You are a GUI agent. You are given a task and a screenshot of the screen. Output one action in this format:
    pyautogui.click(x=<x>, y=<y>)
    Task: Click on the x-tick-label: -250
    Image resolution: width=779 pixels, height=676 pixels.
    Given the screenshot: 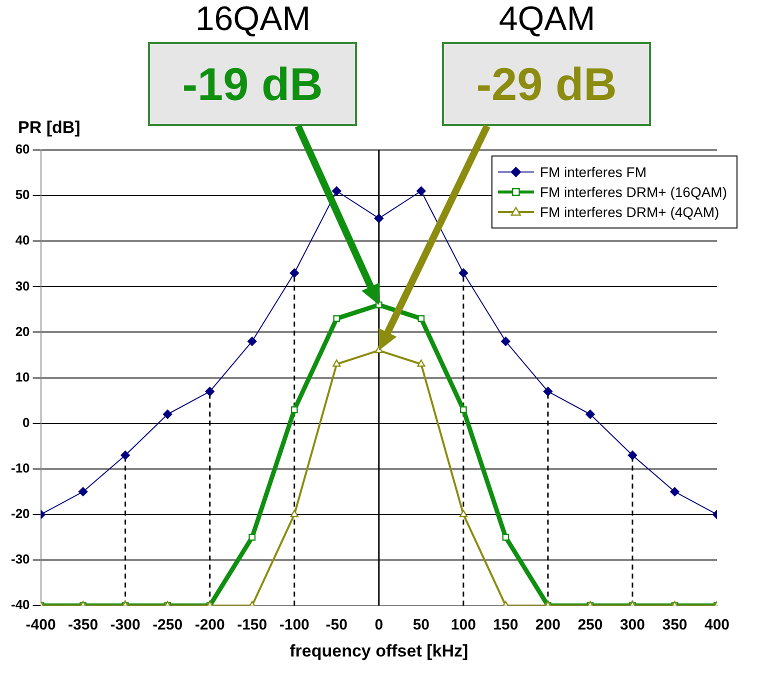 What is the action you would take?
    pyautogui.click(x=167, y=625)
    